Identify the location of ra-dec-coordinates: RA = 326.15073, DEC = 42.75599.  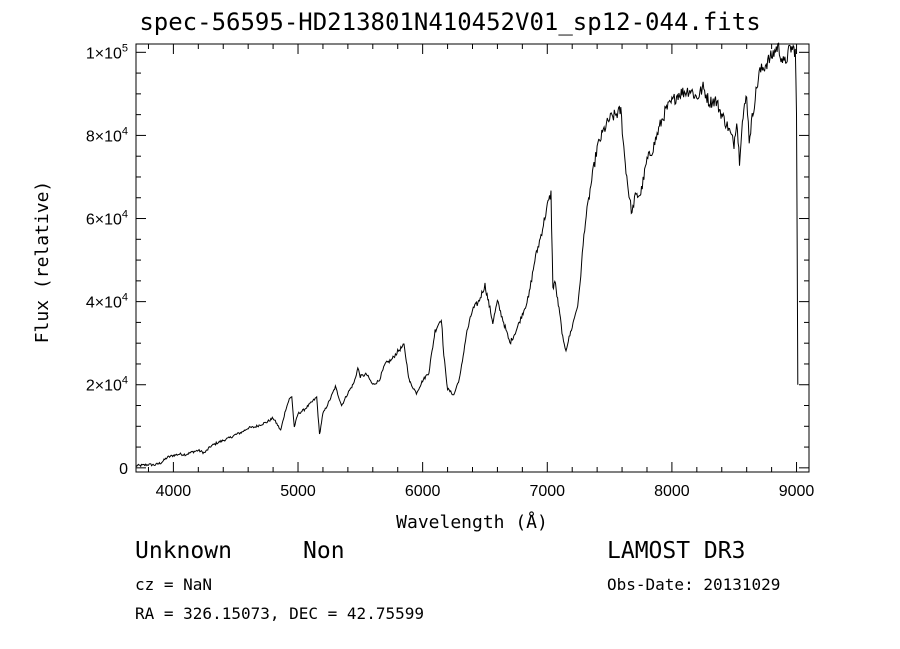
(279, 613).